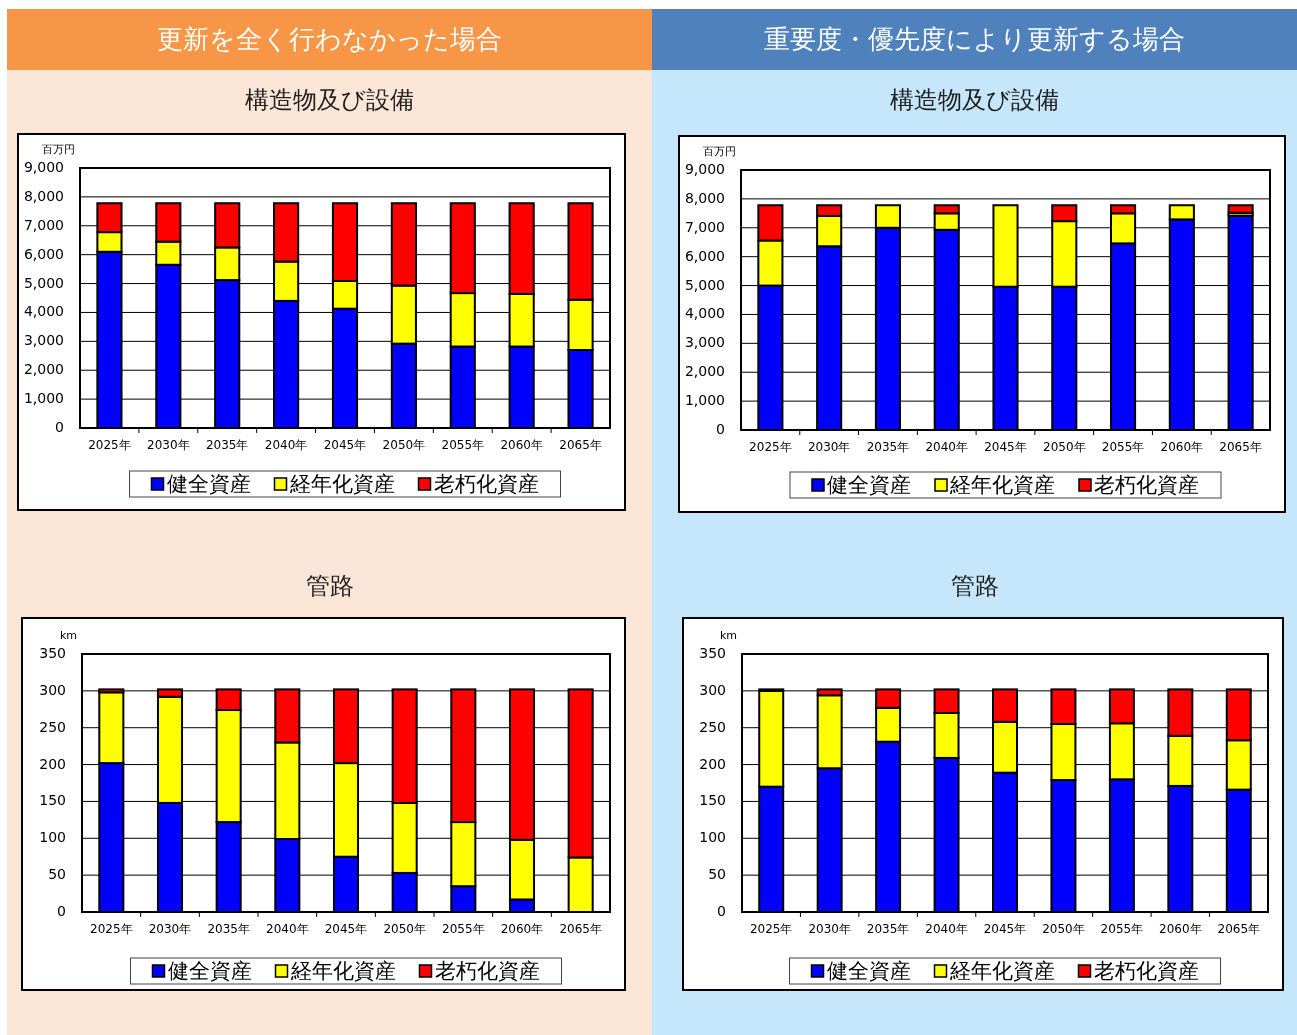 The width and height of the screenshot is (1297, 1035). I want to click on chart-title: 重要度・優先度により更新する場合, so click(974, 39).